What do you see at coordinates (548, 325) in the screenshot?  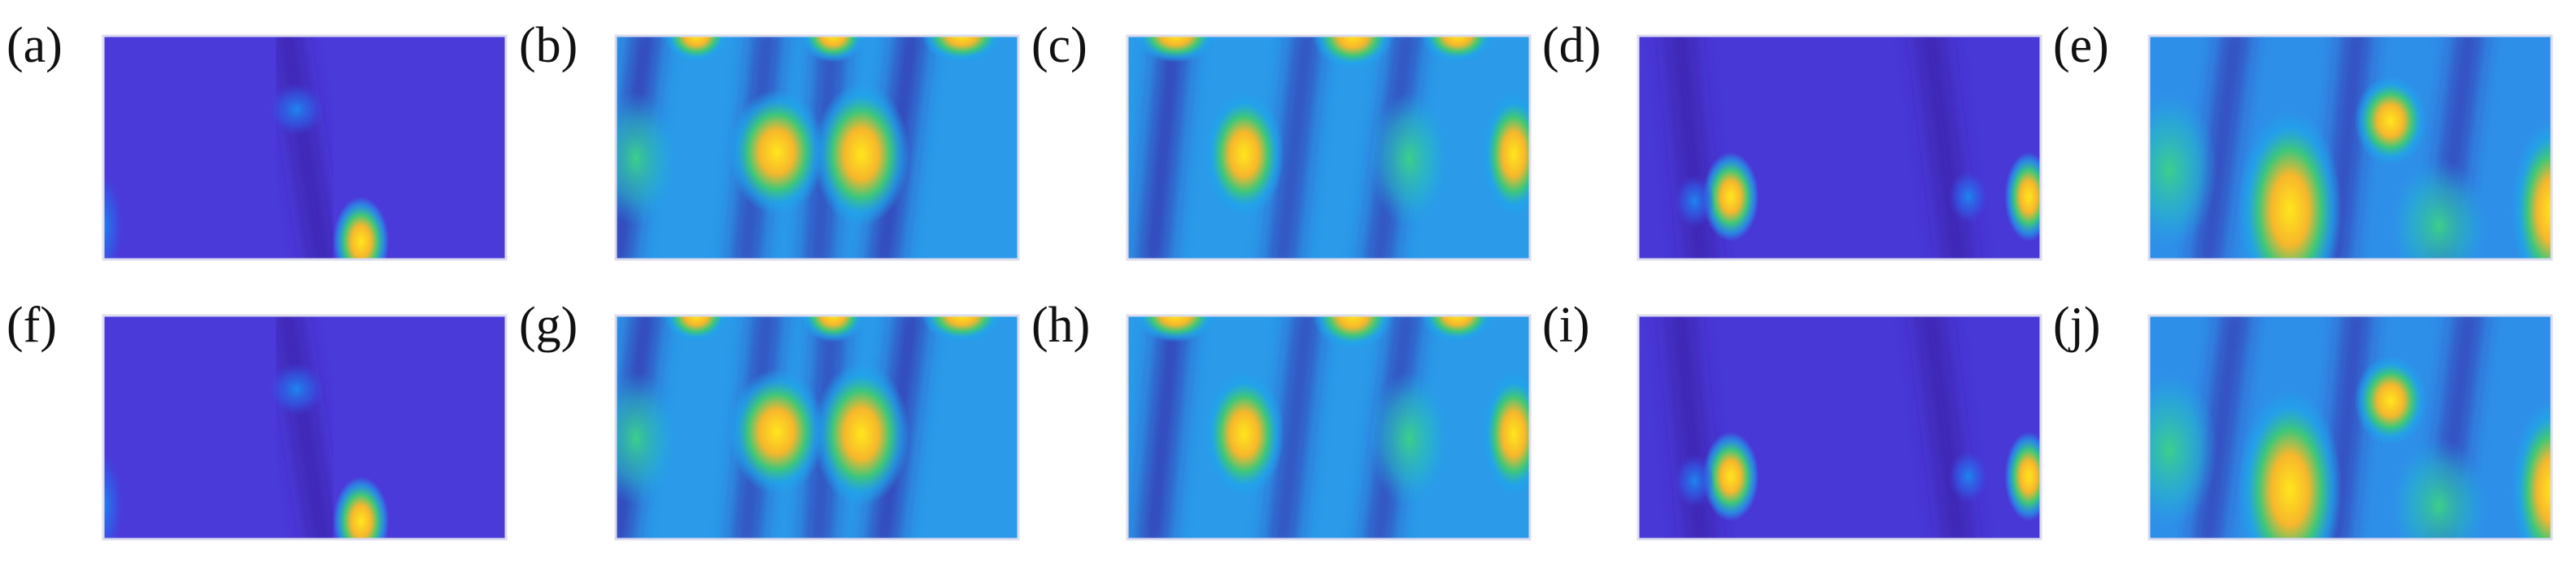 I see `panel-label: (g)` at bounding box center [548, 325].